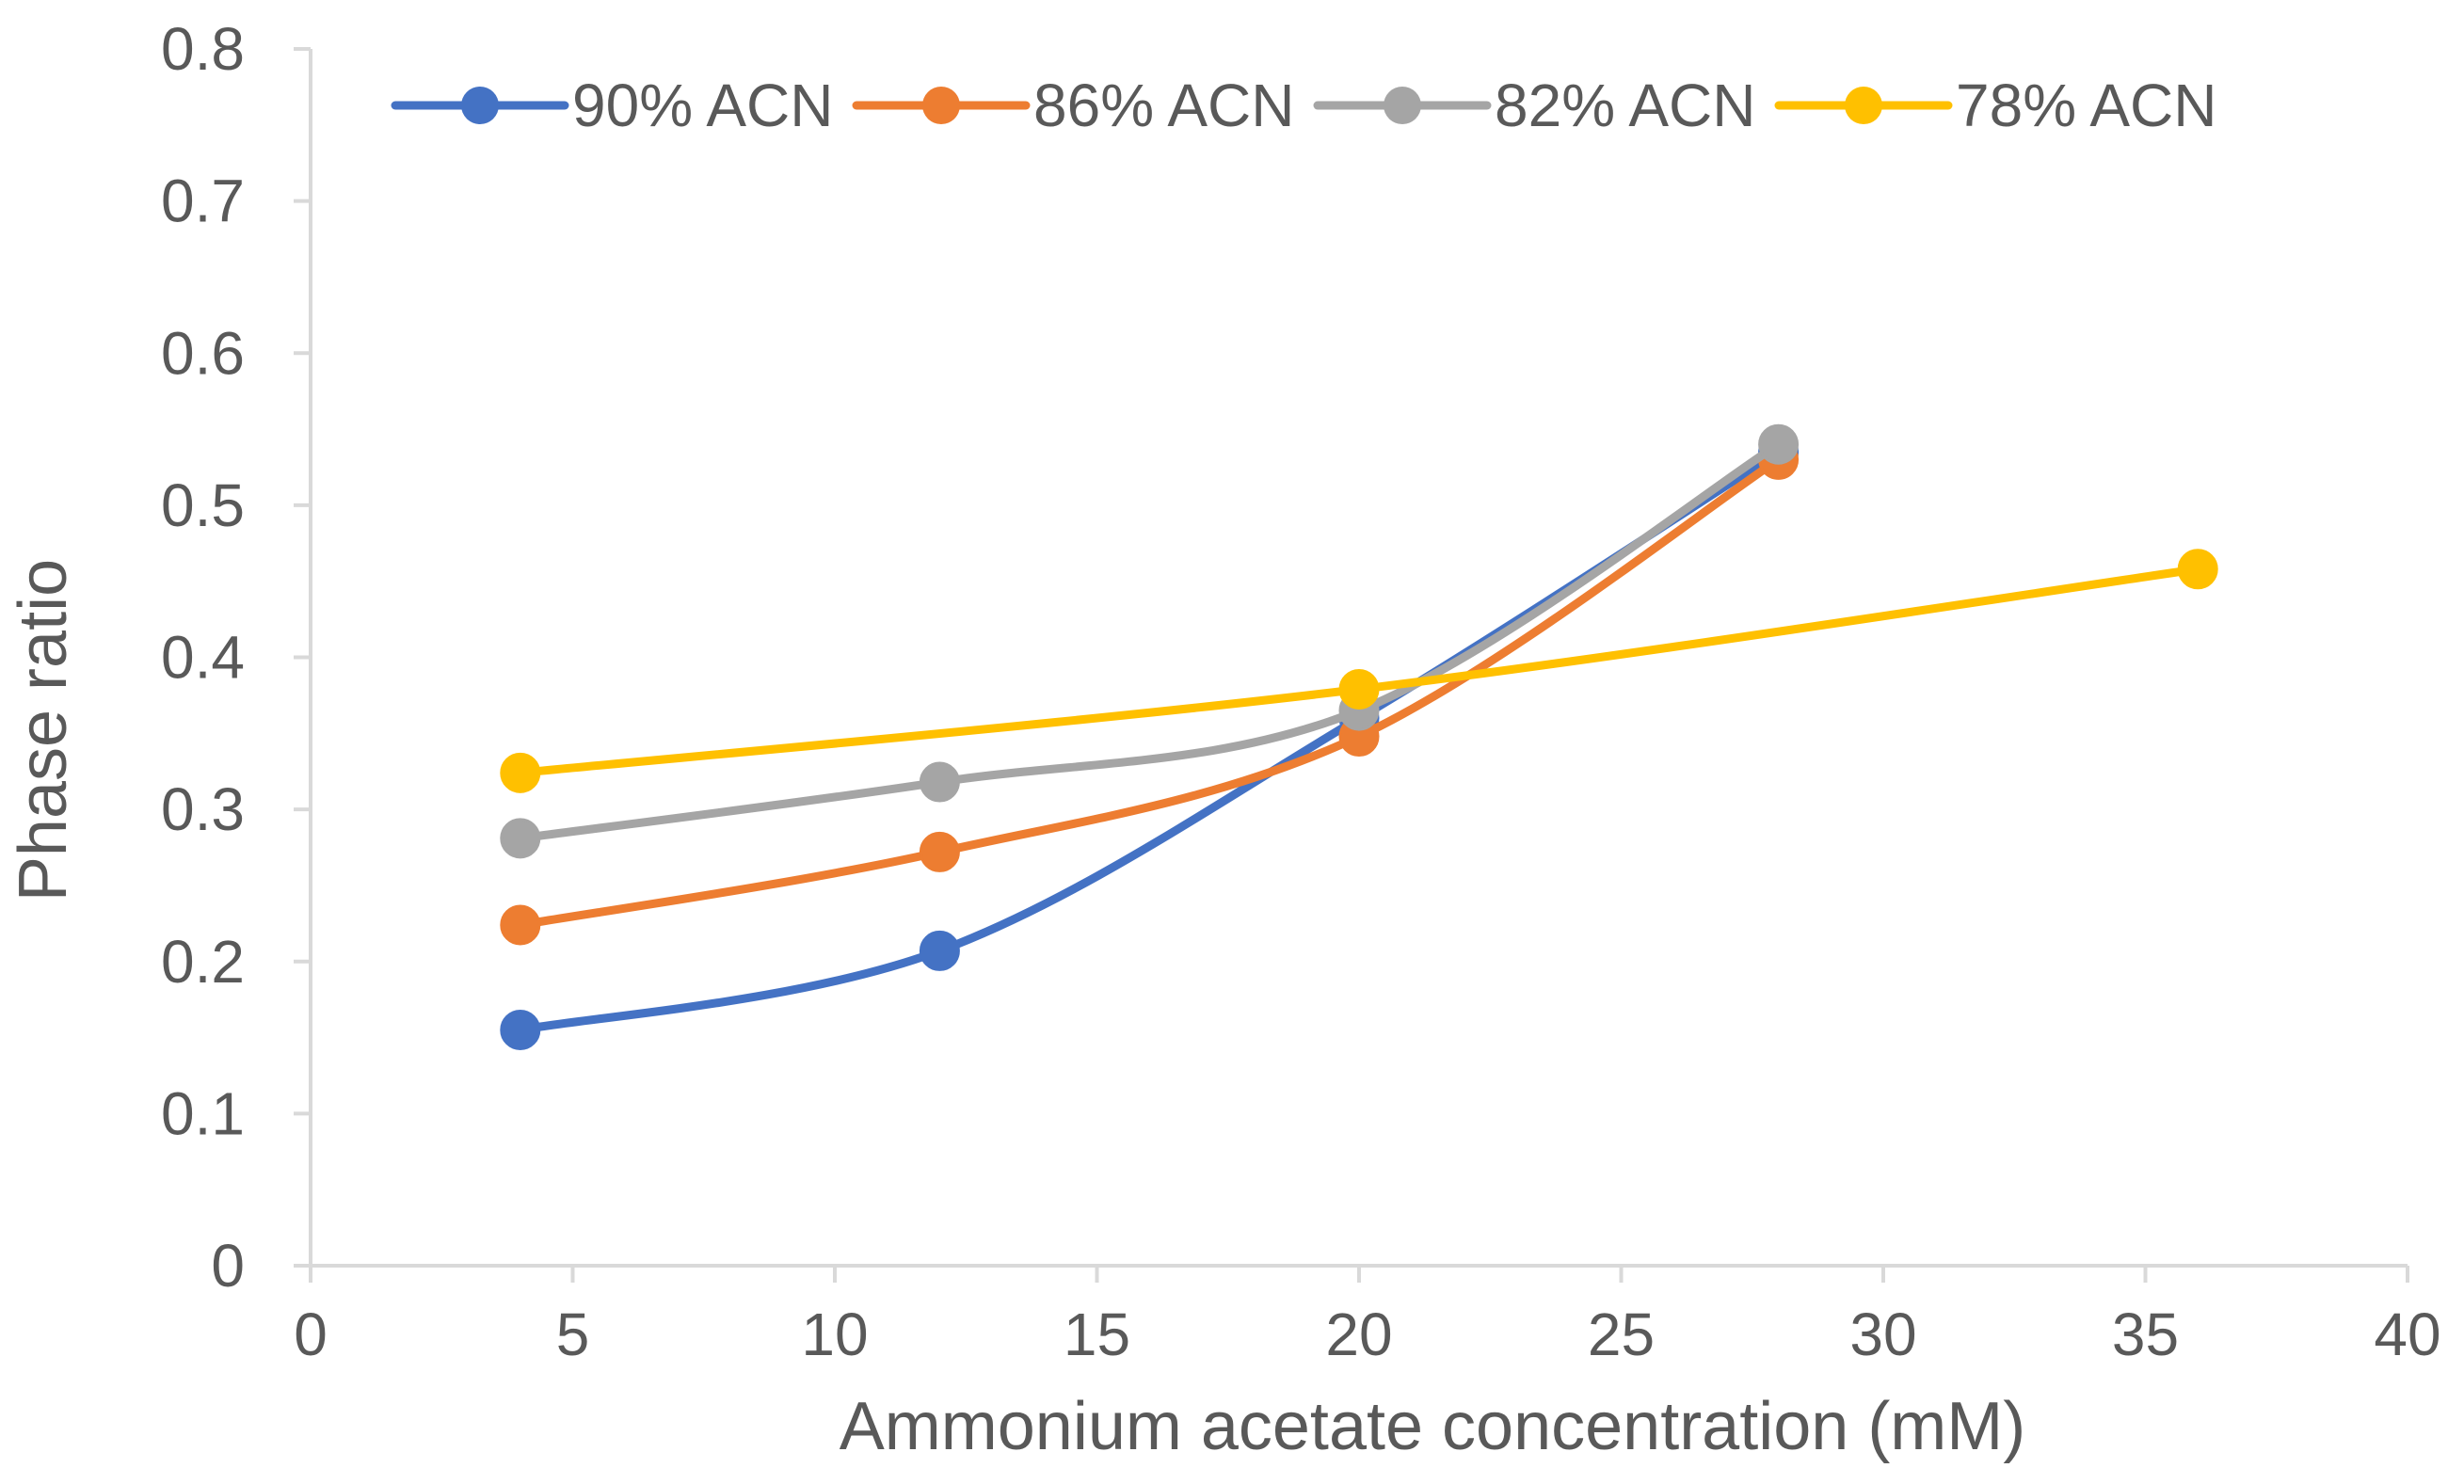 This screenshot has height=1484, width=2464. What do you see at coordinates (203, 201) in the screenshot?
I see `y-tick-label: 0.7` at bounding box center [203, 201].